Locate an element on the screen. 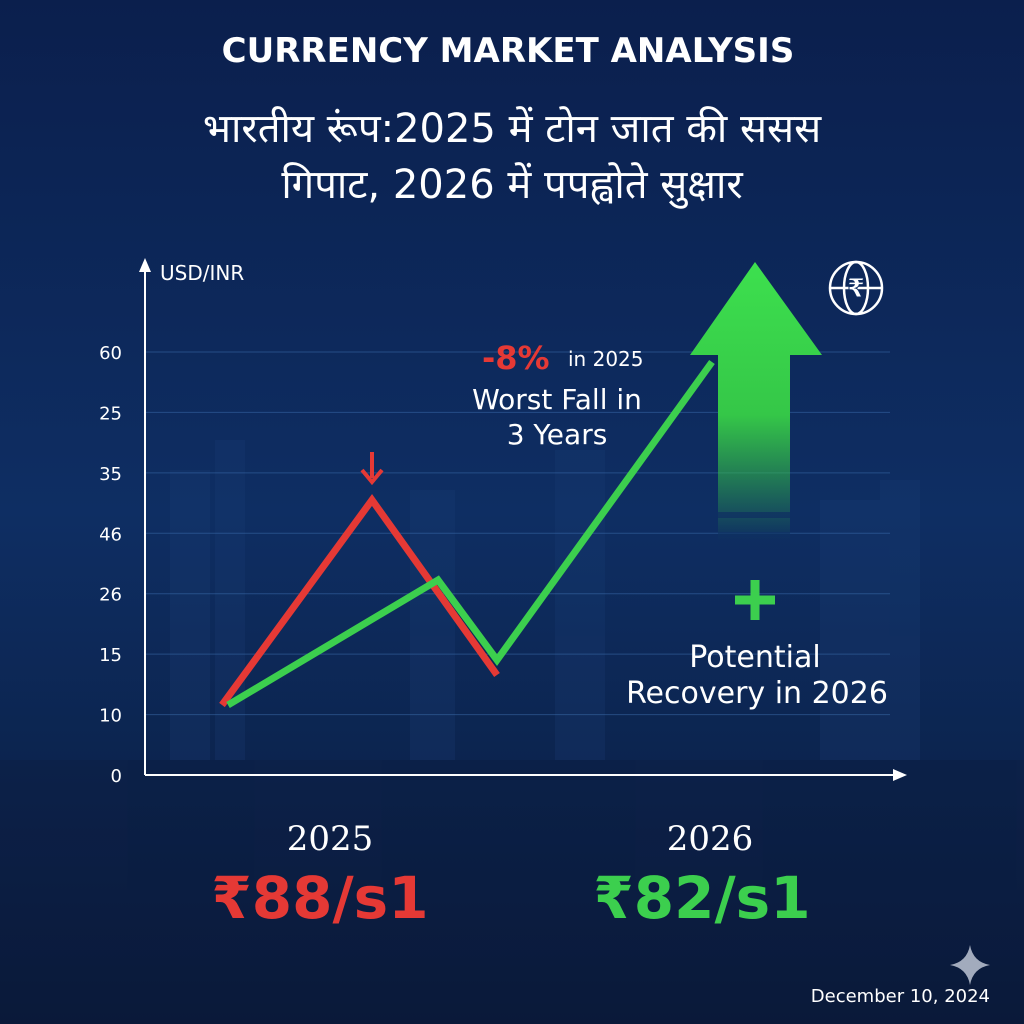 The height and width of the screenshot is (1024, 1024). fall-note: Worst Fall in is located at coordinates (557, 399).